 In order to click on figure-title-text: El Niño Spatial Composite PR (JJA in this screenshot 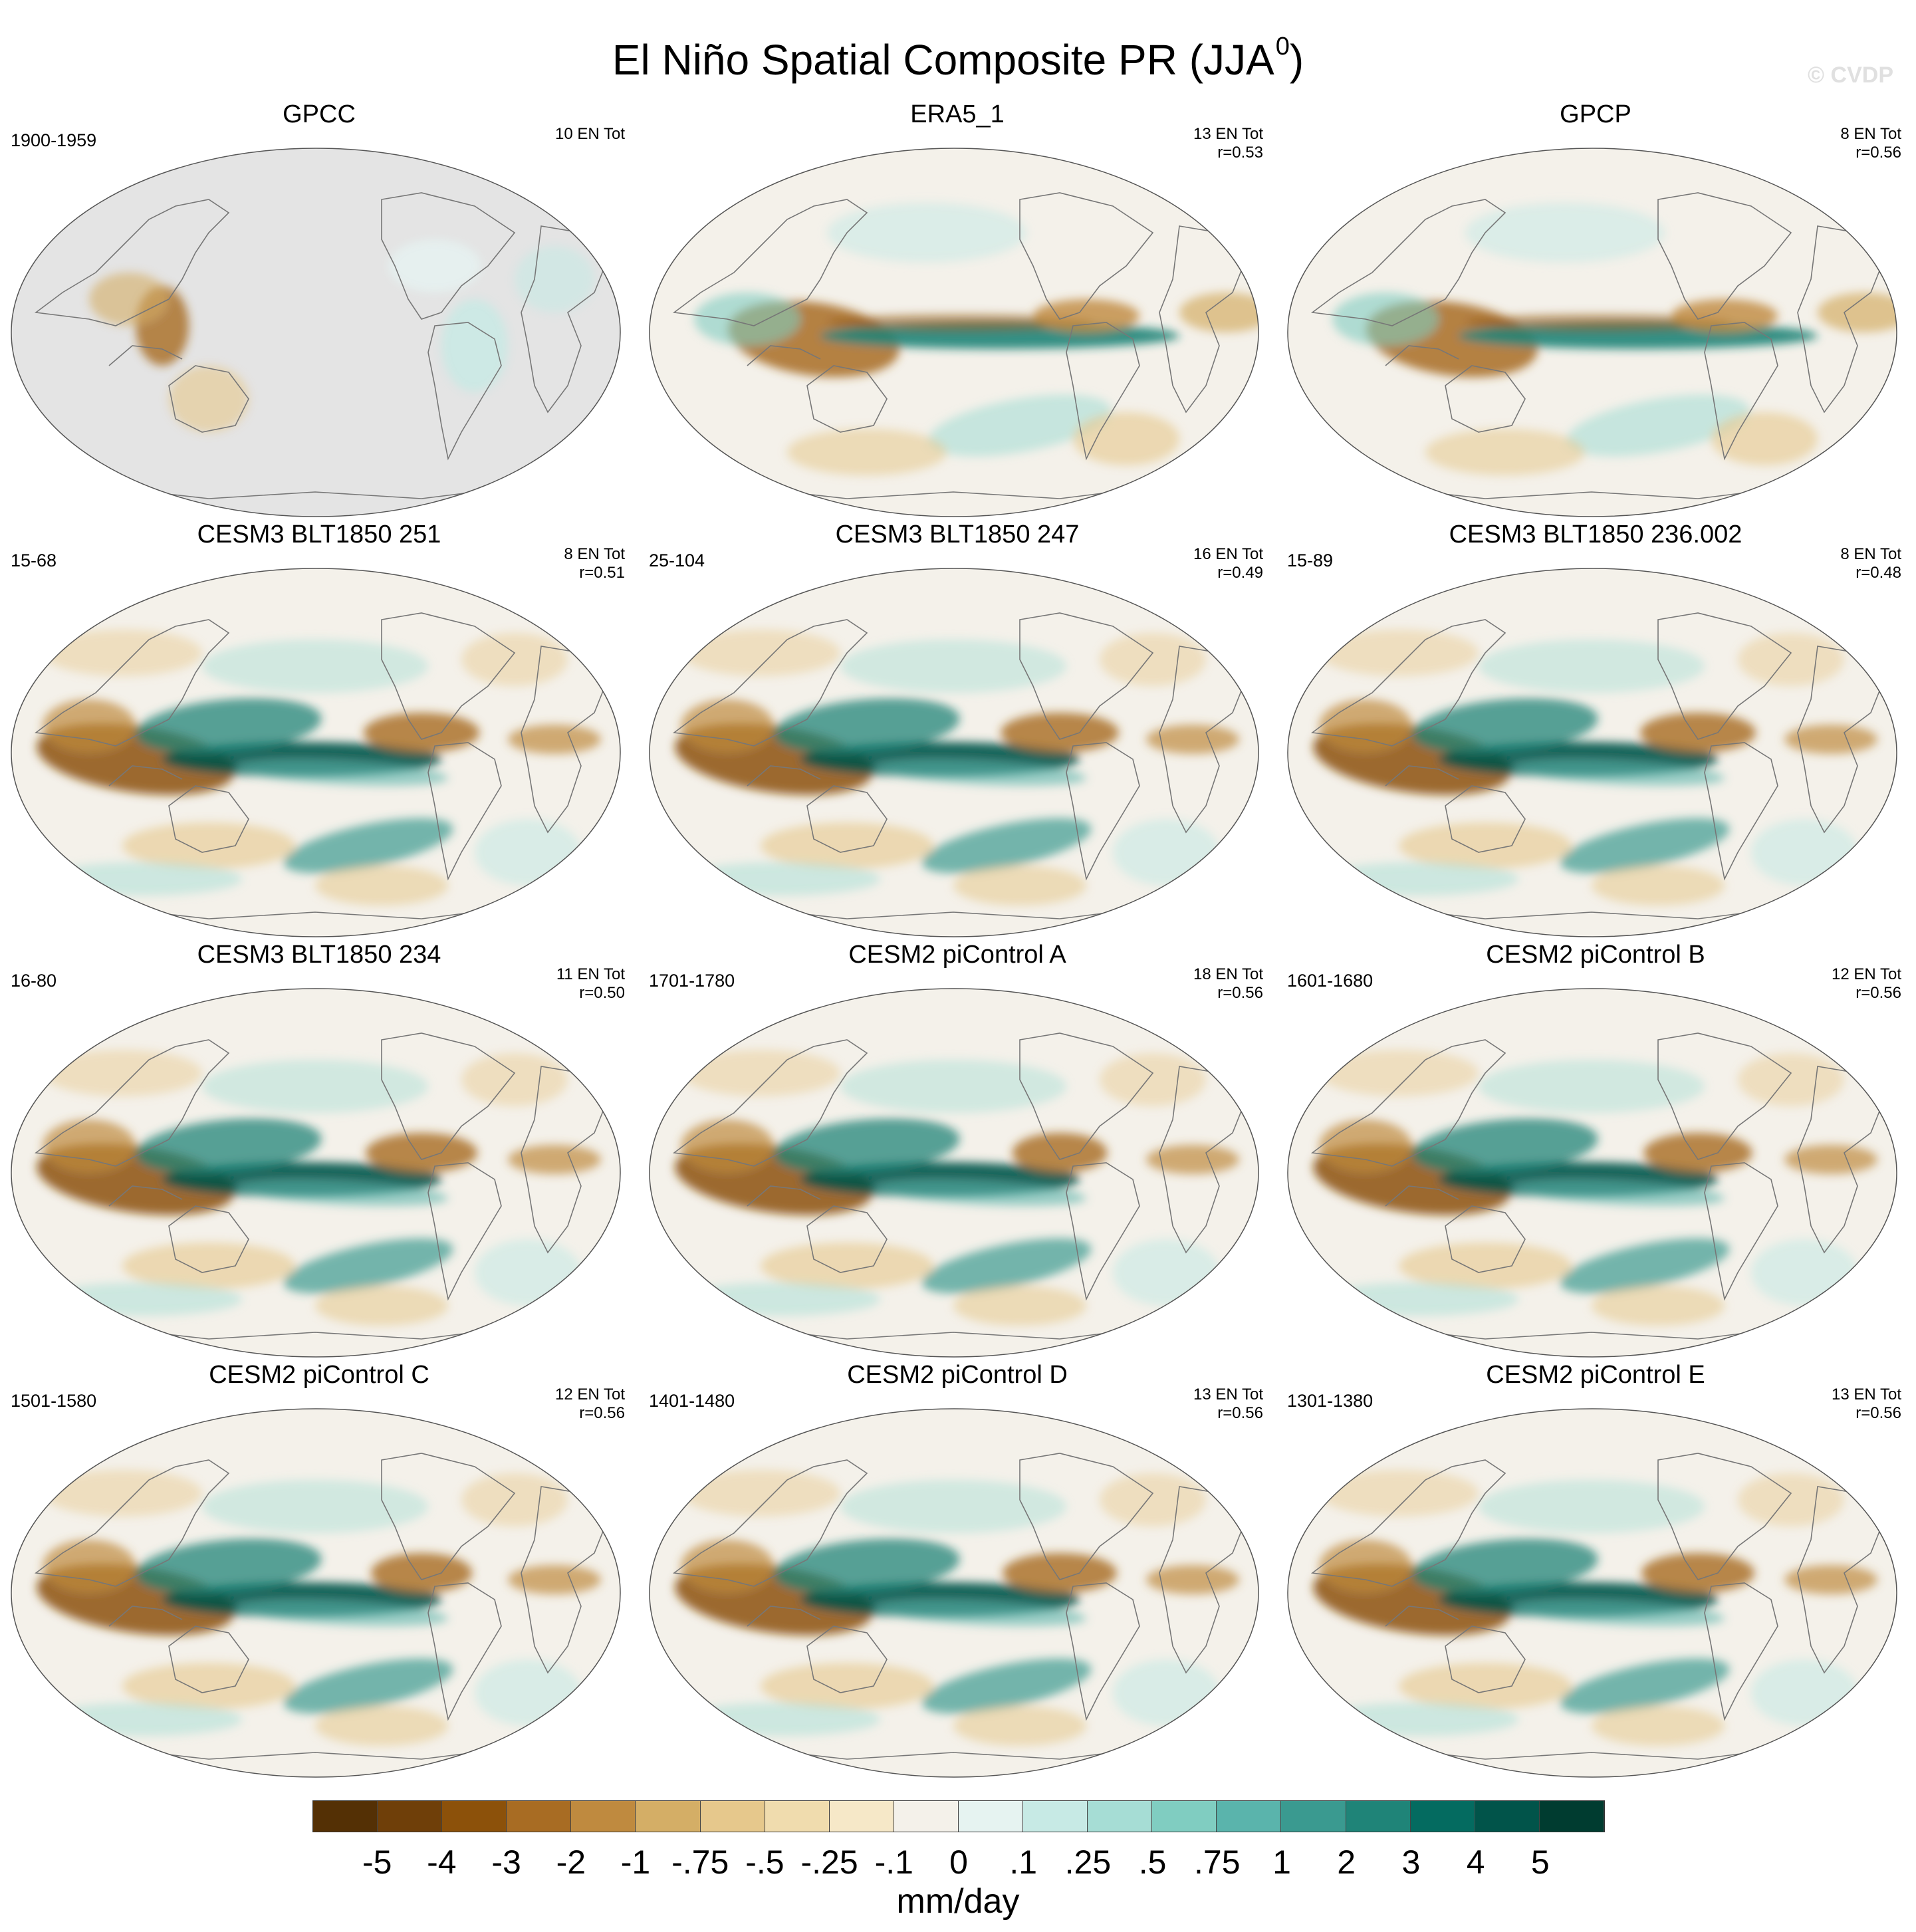, I will do `click(943, 60)`.